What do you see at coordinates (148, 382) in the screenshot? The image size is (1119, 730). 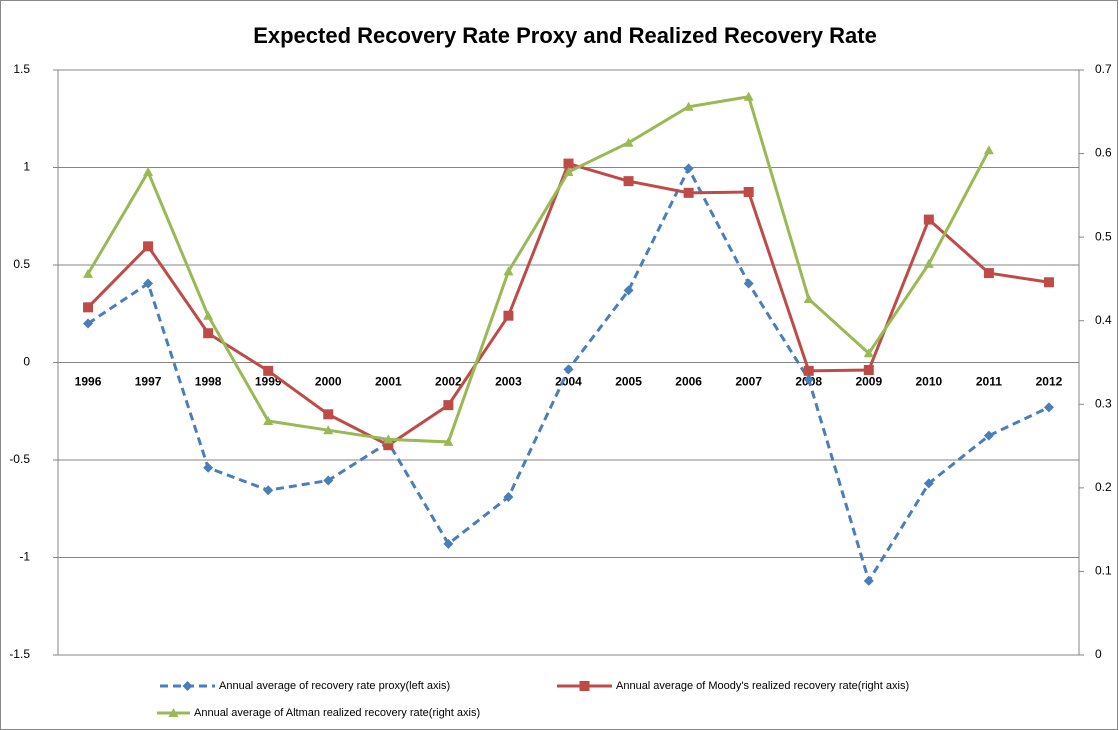 I see `x-tick-label: 1997` at bounding box center [148, 382].